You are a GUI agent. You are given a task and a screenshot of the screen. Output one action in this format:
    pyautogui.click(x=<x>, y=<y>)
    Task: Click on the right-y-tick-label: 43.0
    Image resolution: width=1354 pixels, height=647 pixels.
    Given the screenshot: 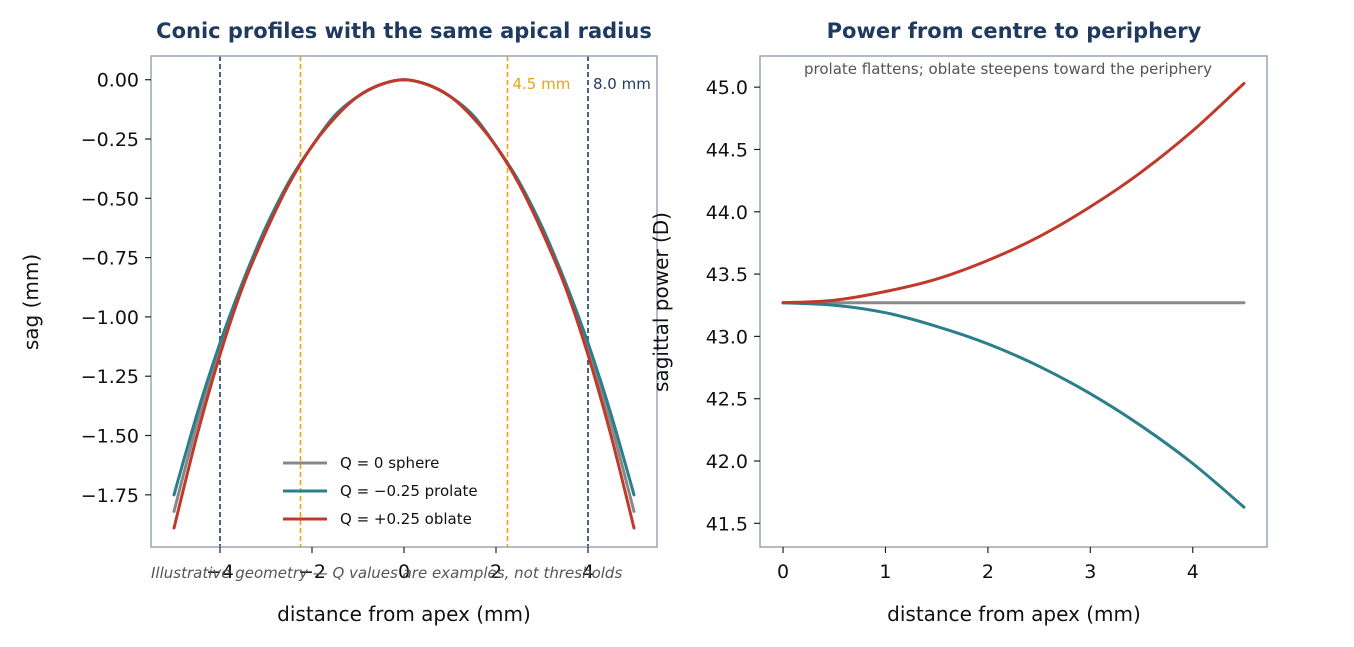 What is the action you would take?
    pyautogui.click(x=727, y=337)
    